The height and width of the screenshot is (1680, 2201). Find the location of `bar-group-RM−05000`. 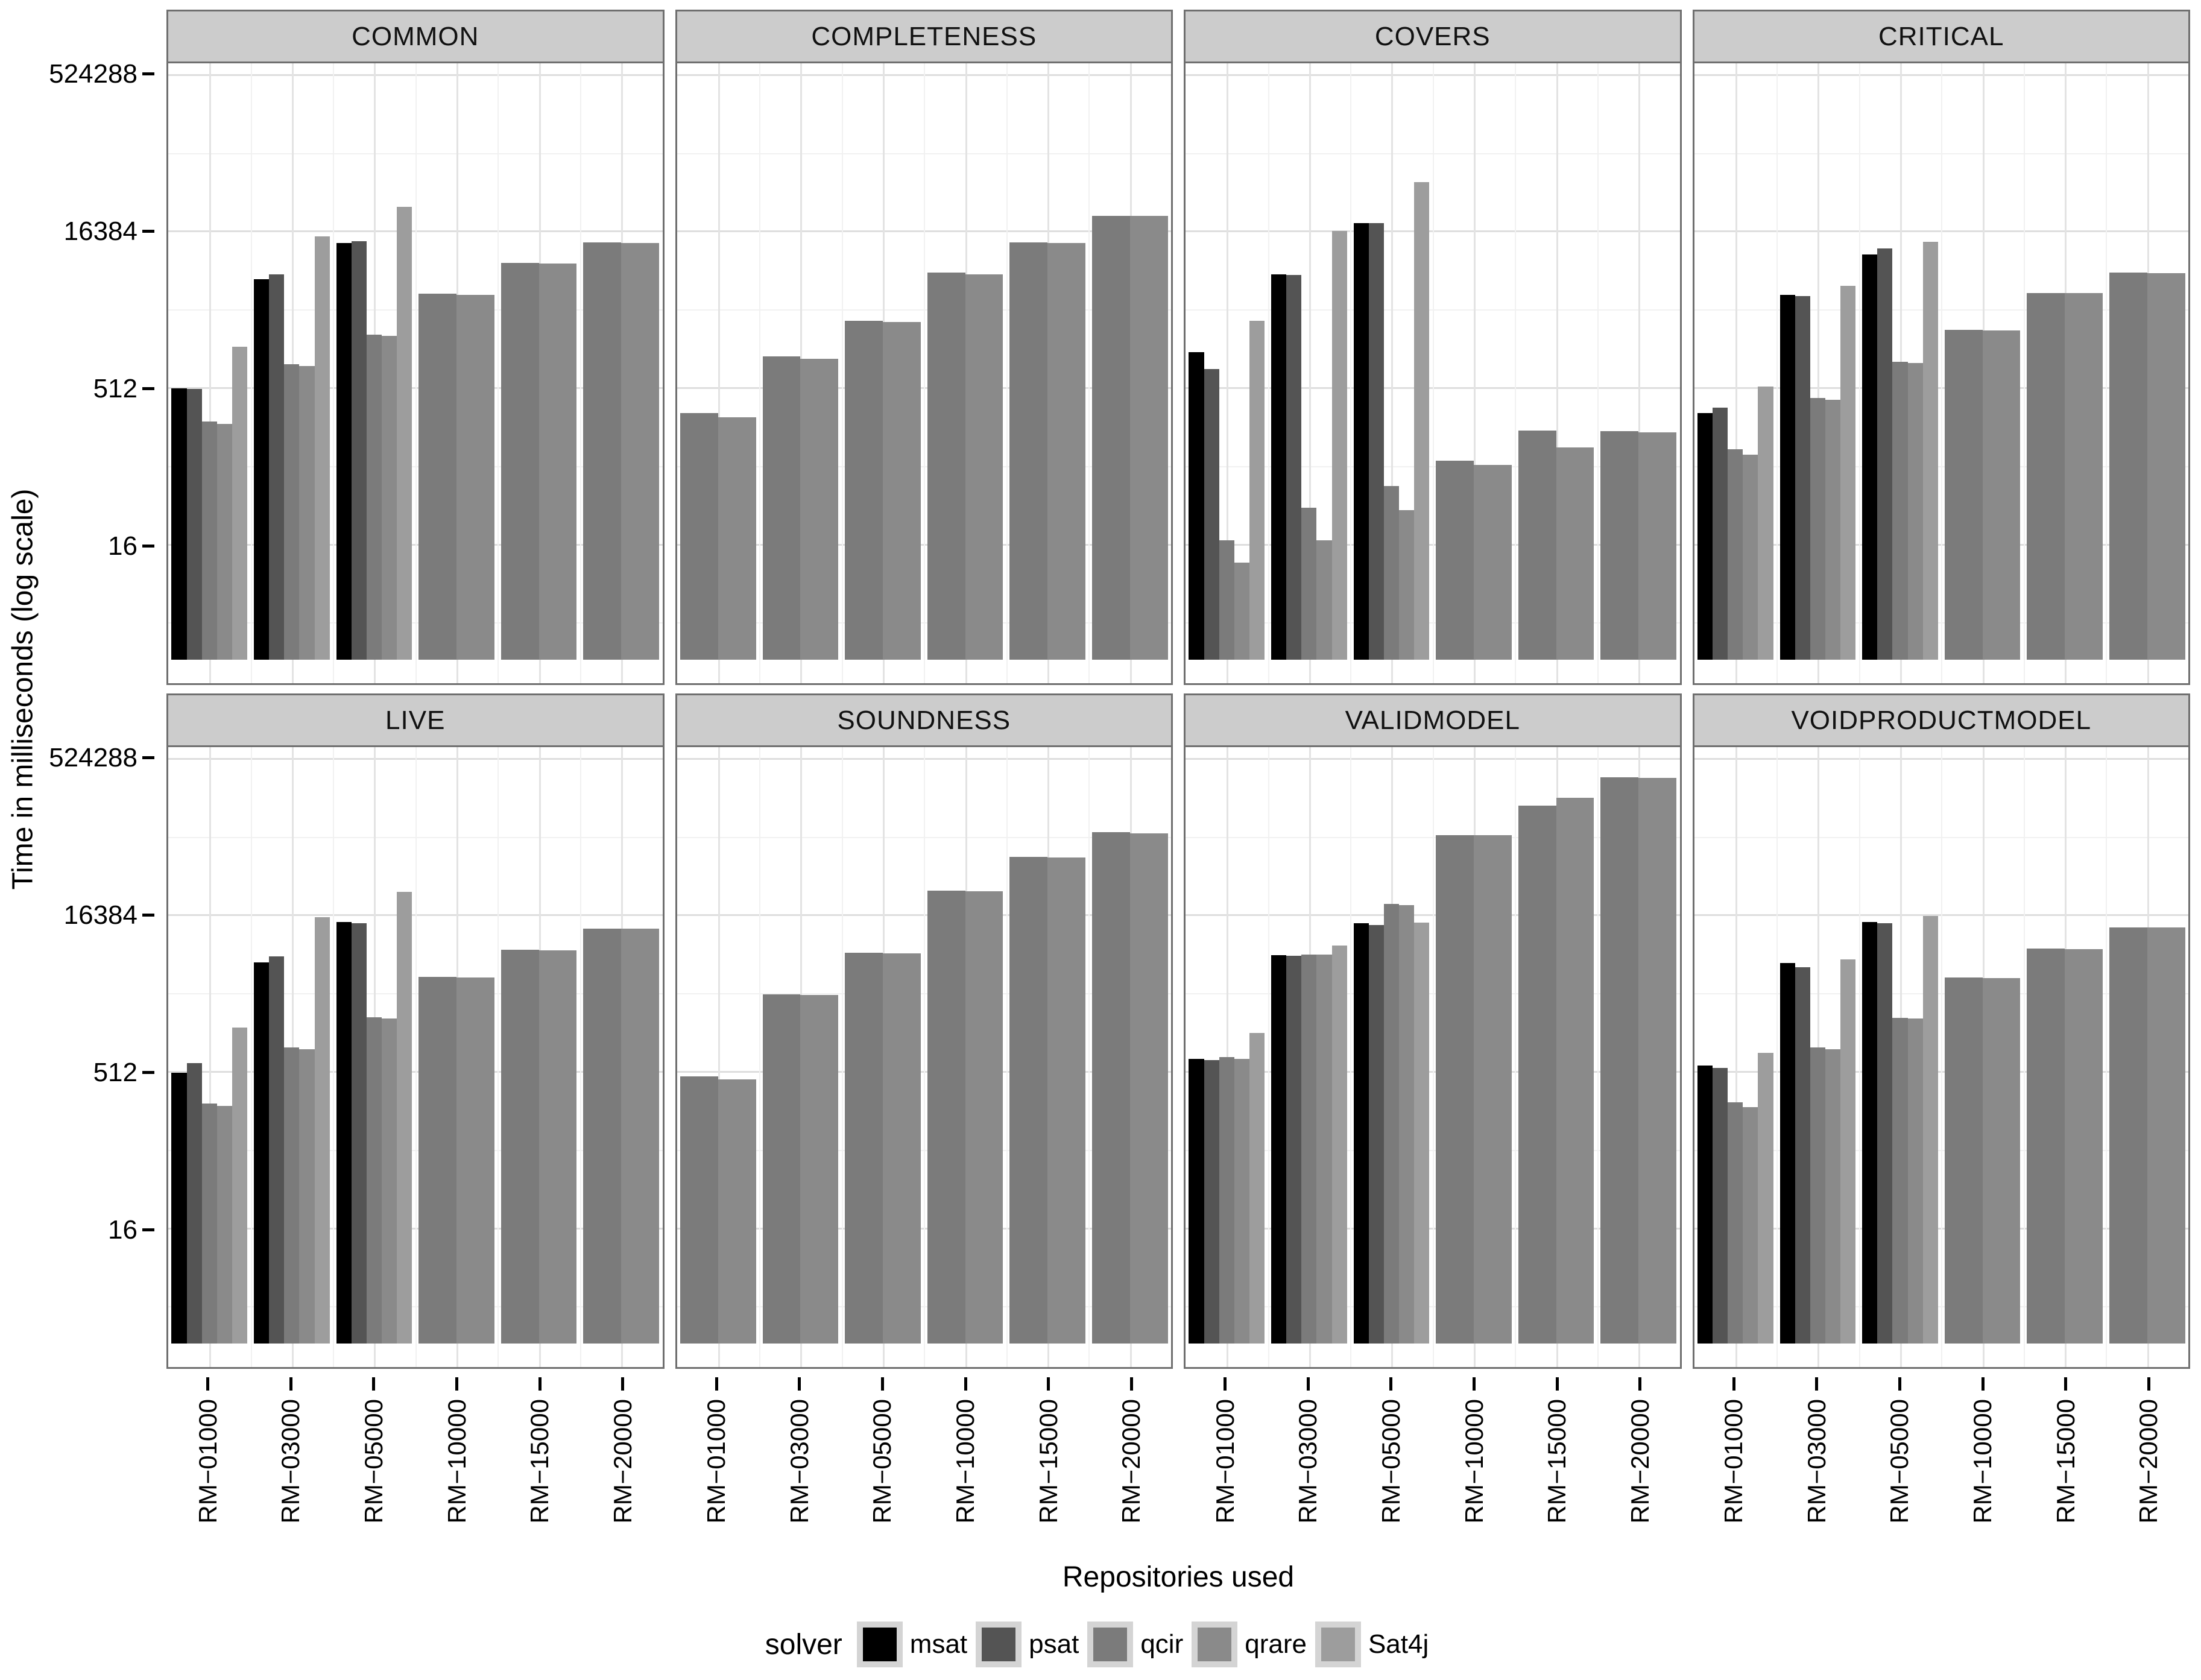

bar-group-RM−05000 is located at coordinates (883, 361).